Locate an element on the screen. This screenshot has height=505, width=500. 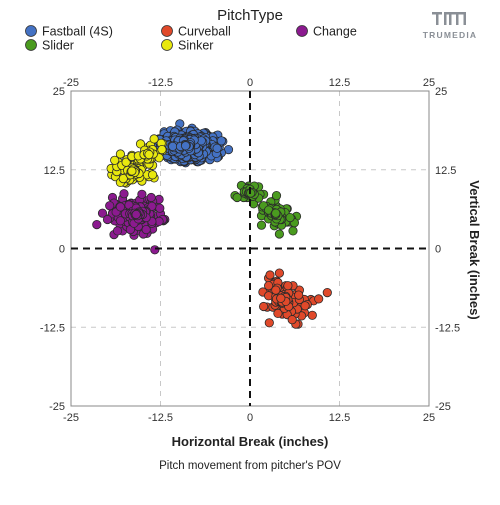
y-axis-title: Vertical Break (inches) is located at coordinates (474, 249).